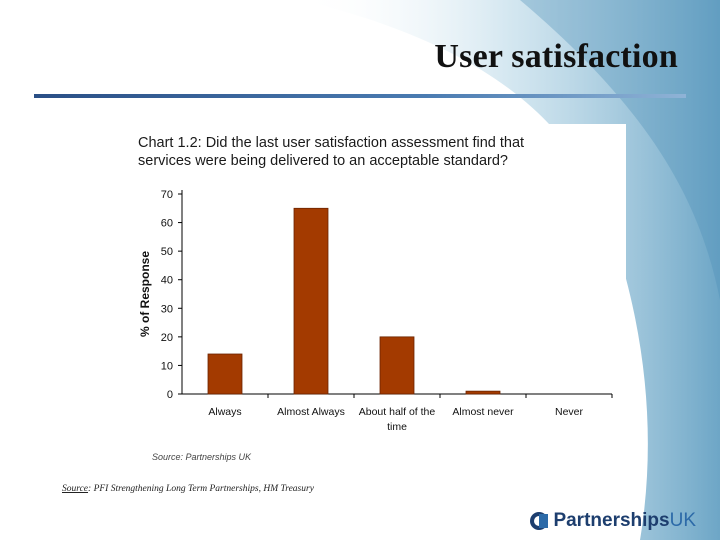  What do you see at coordinates (483, 392) in the screenshot?
I see `bar-almost-never` at bounding box center [483, 392].